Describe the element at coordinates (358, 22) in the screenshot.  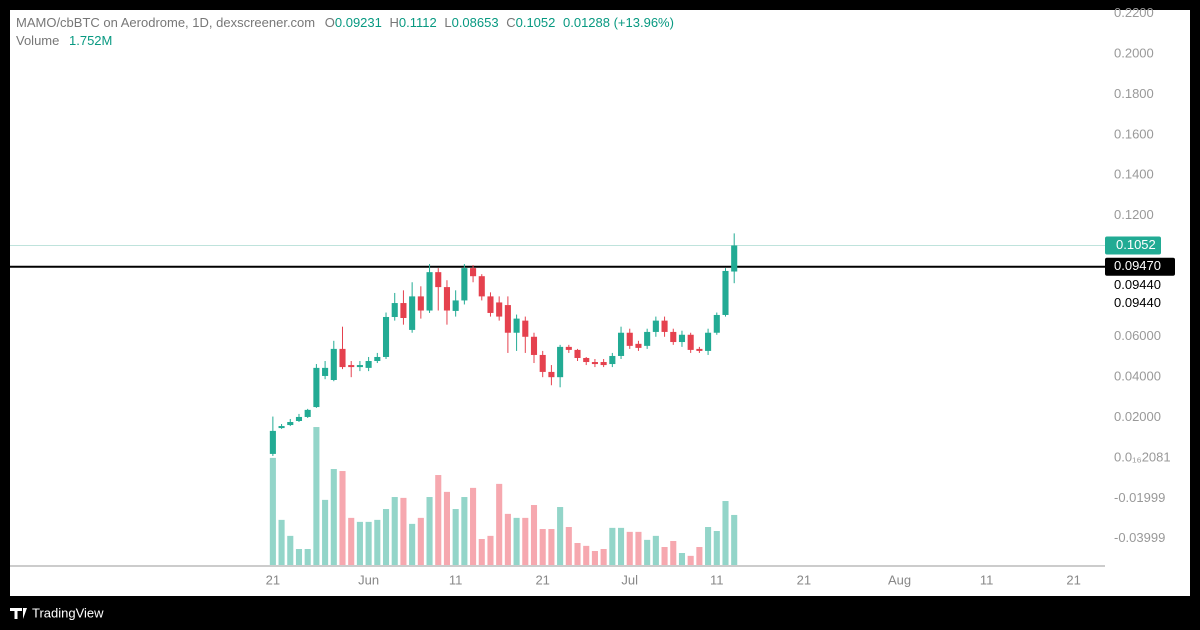
I see `open-value: 0.09231` at that location.